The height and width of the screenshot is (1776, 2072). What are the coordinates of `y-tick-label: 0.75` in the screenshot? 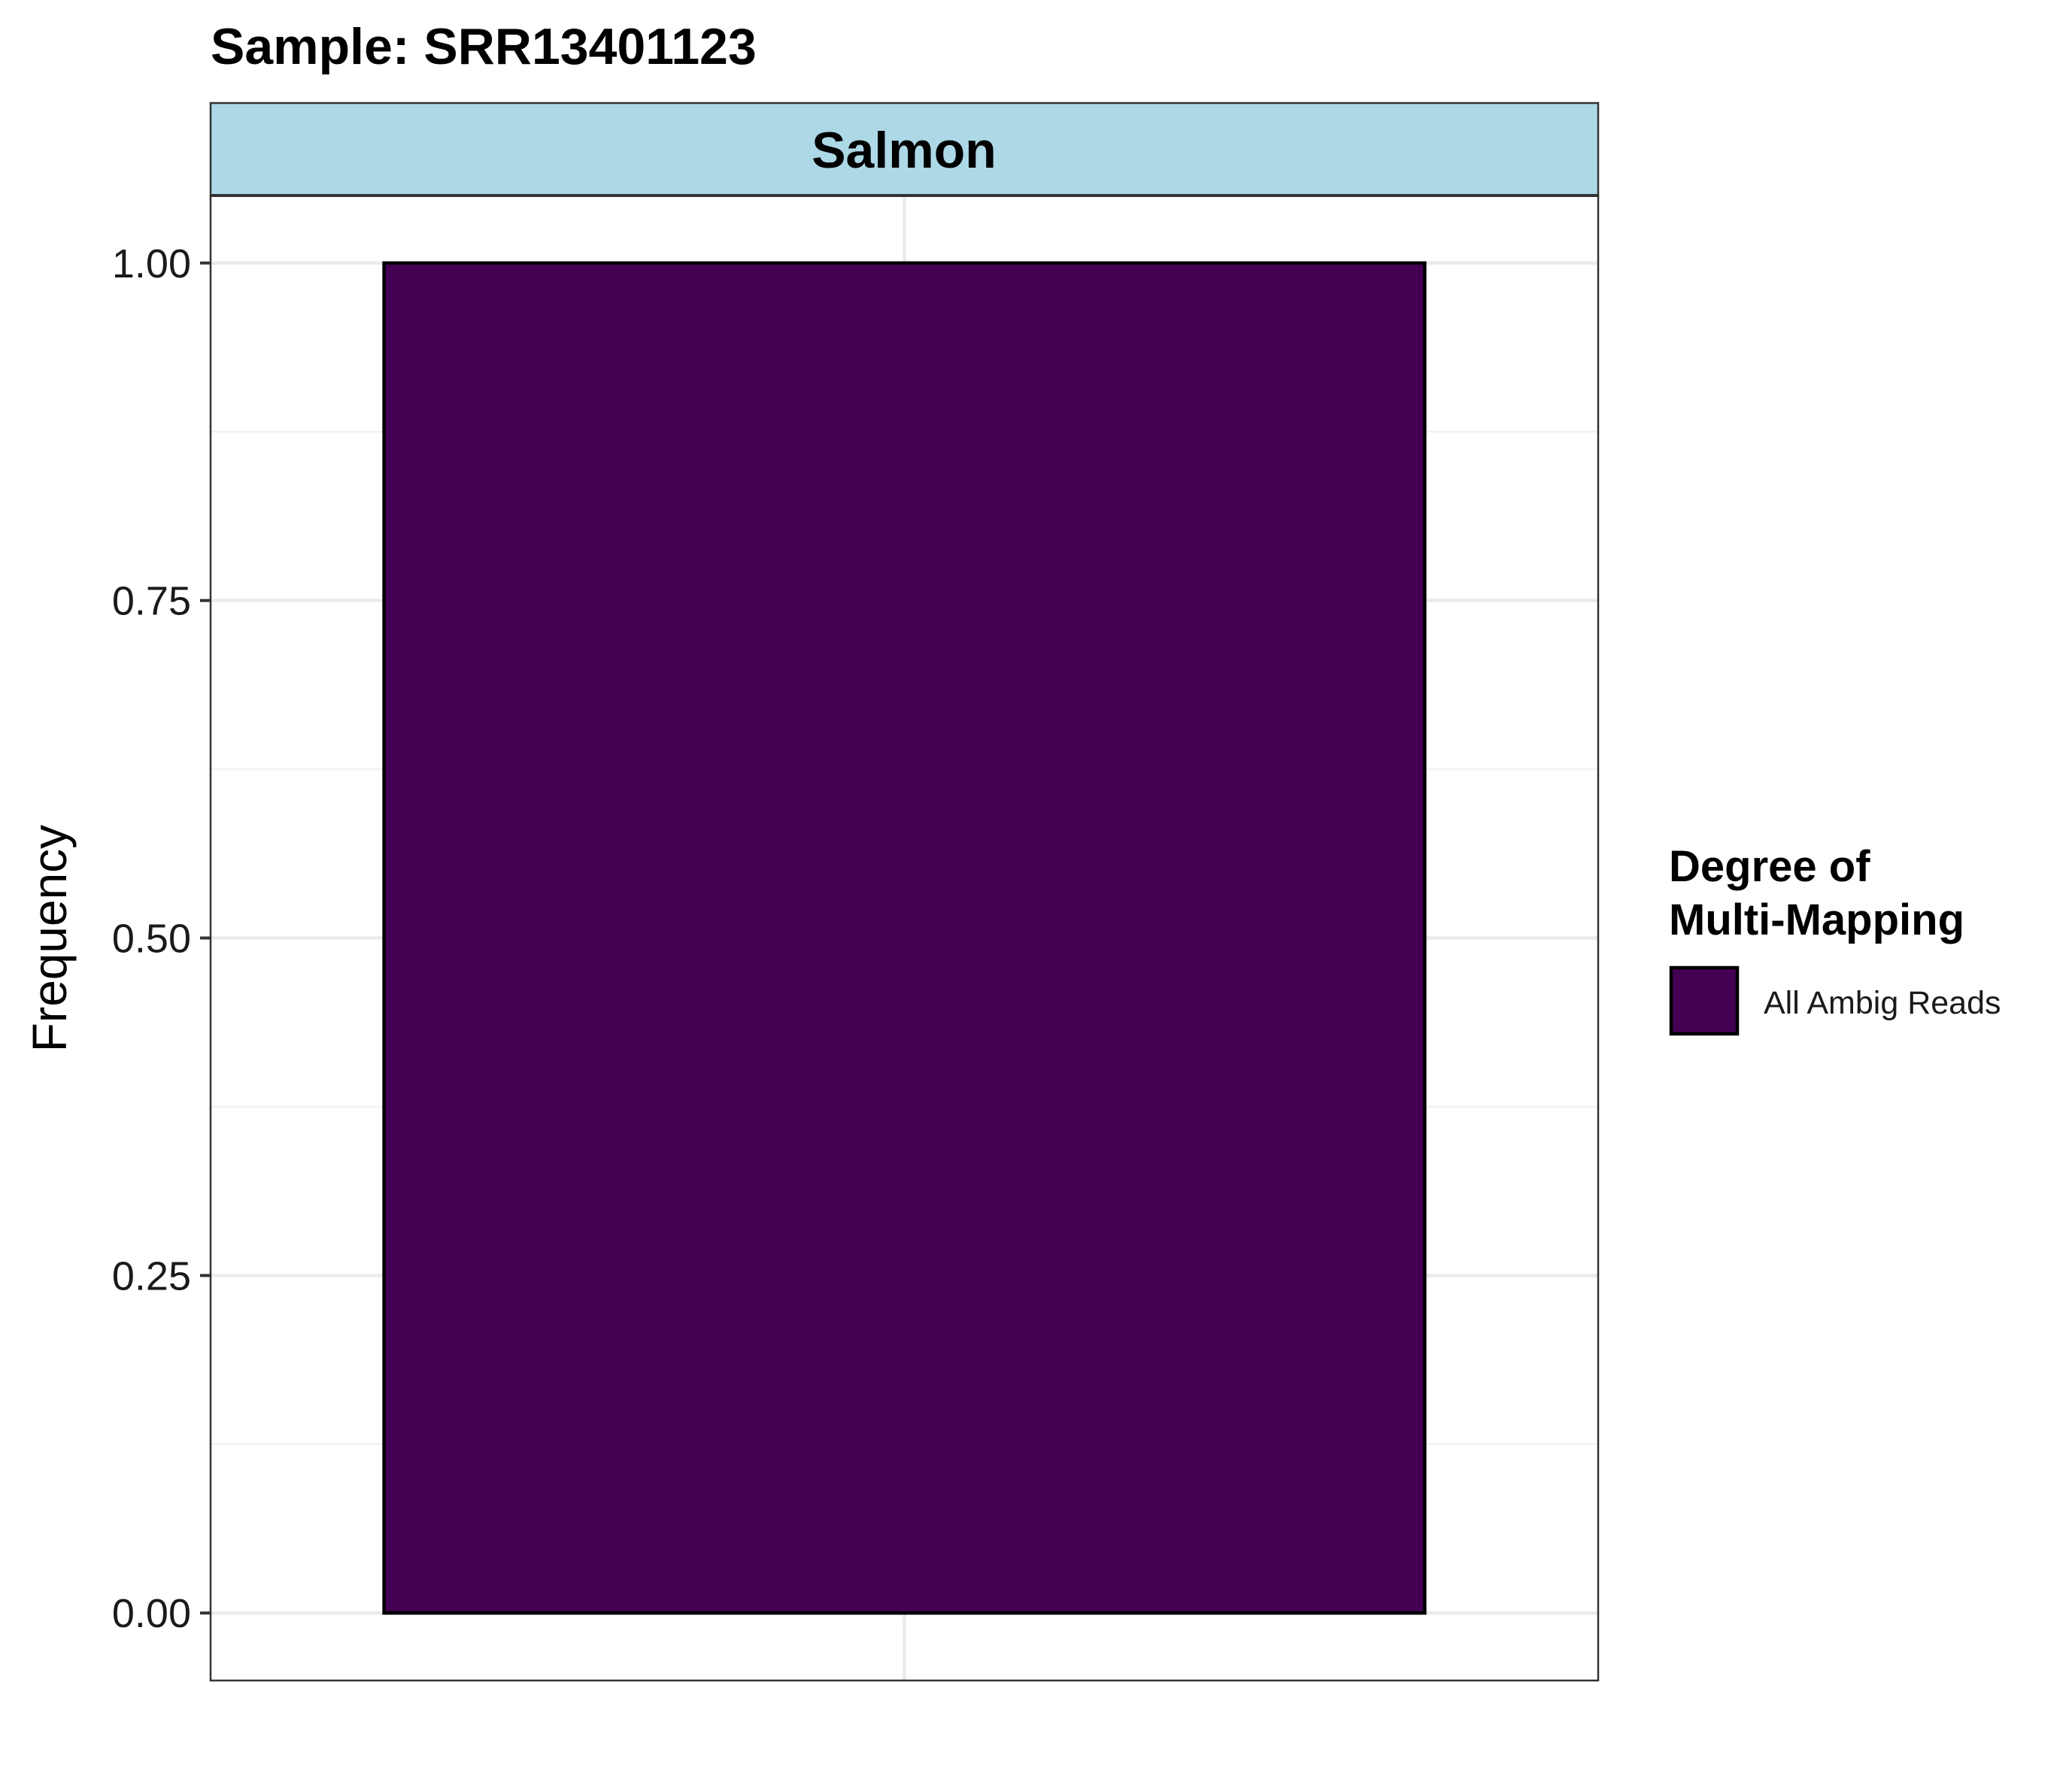 It's located at (151, 601).